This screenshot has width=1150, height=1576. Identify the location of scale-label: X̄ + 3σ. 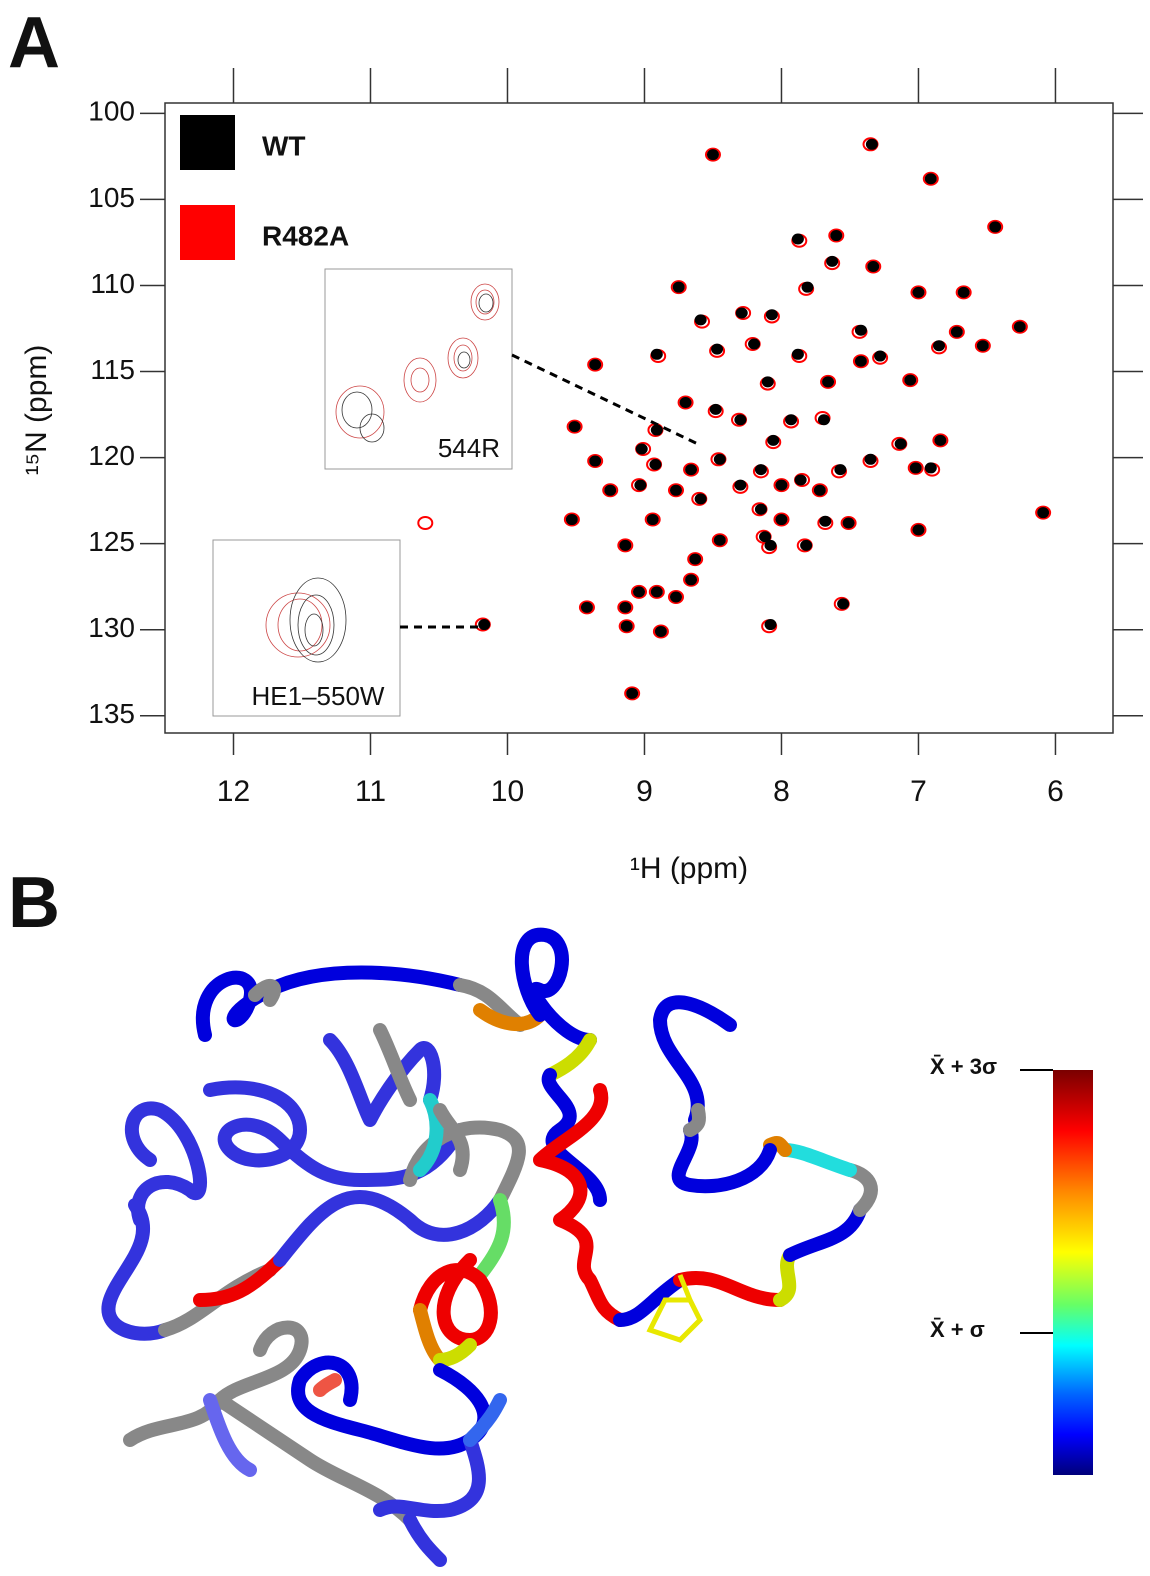
(963, 1066).